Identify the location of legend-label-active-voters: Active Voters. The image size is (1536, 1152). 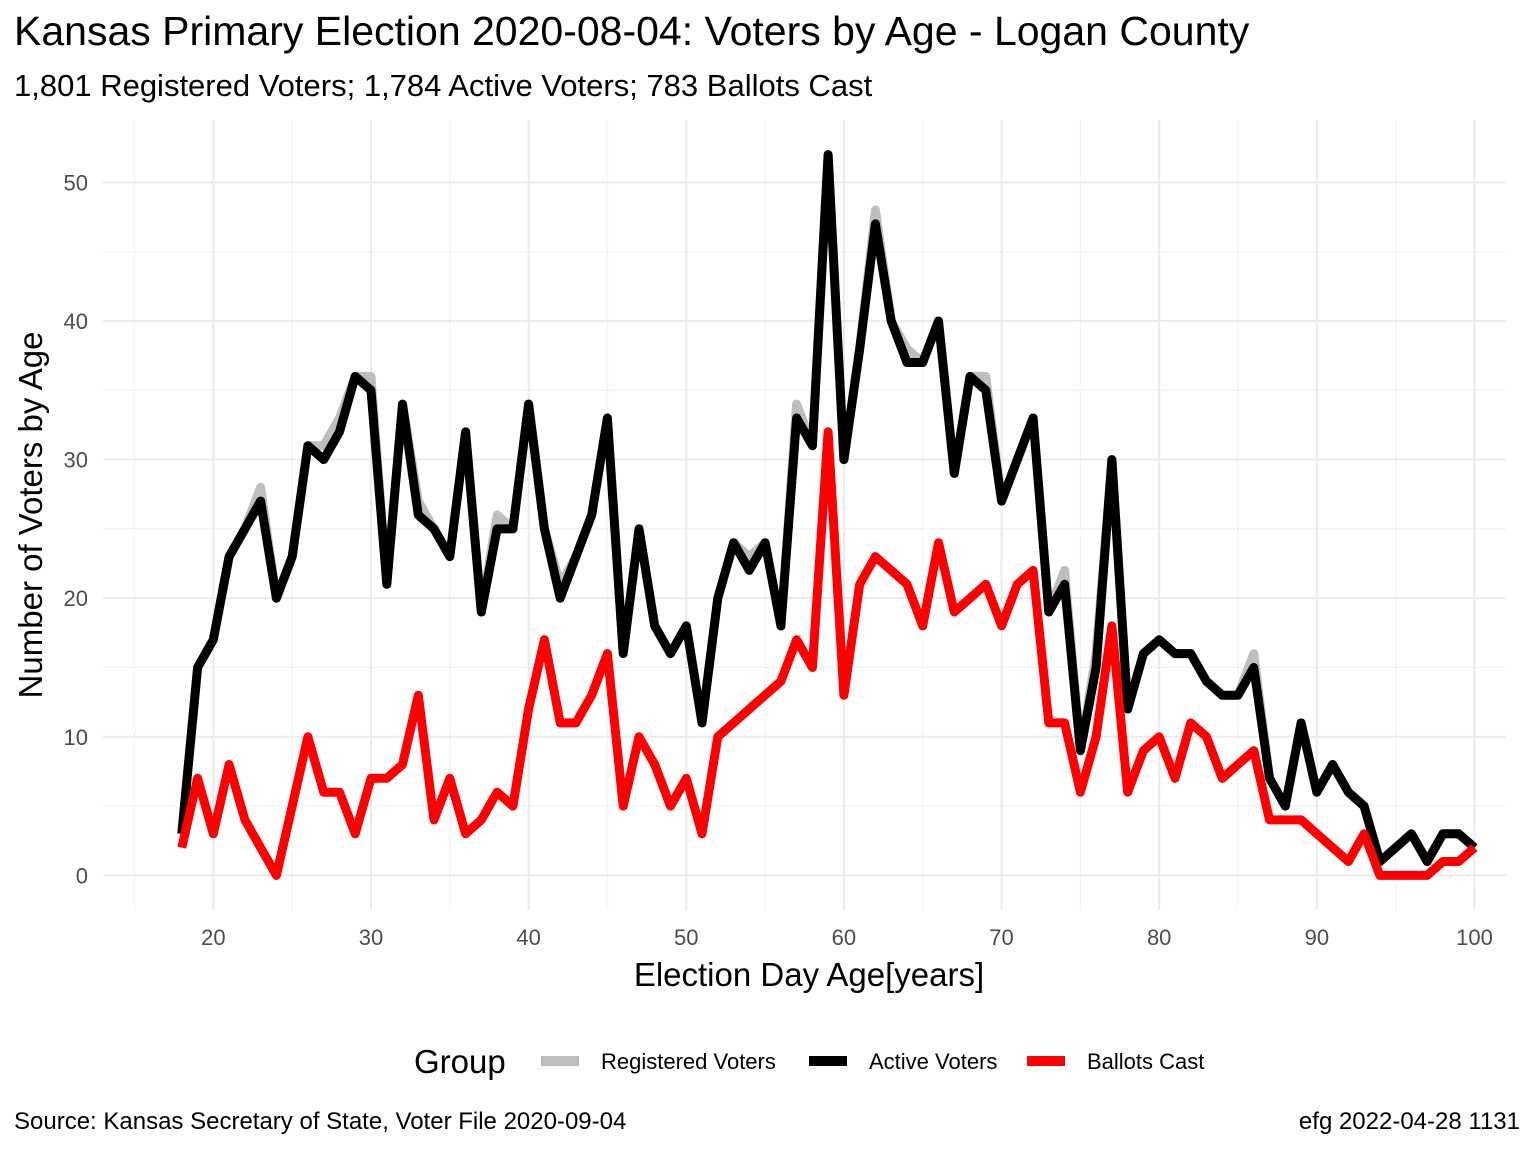
(933, 1061).